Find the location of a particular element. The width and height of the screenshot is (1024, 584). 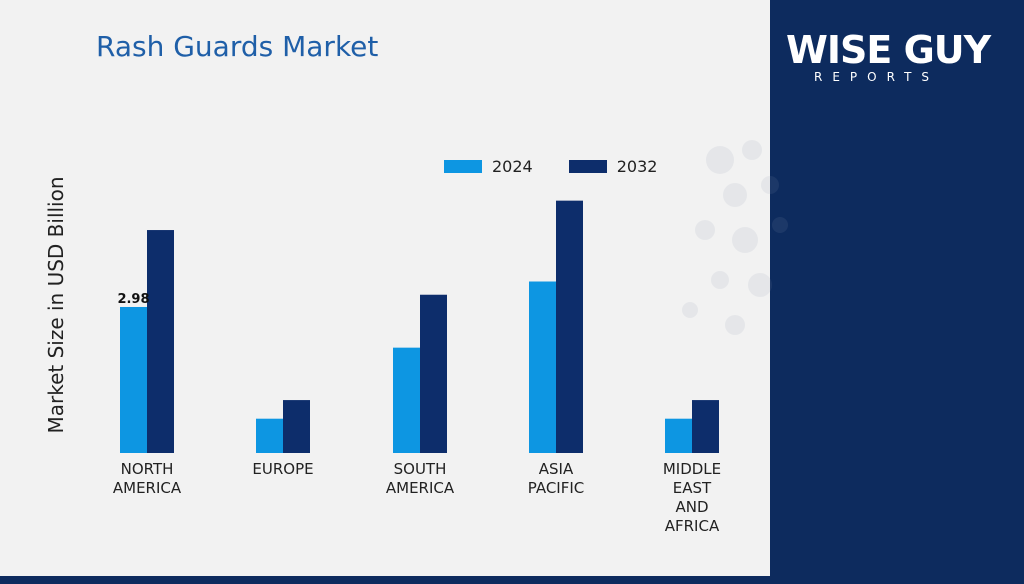

legend-item-2024: 2024 is located at coordinates (488, 166).